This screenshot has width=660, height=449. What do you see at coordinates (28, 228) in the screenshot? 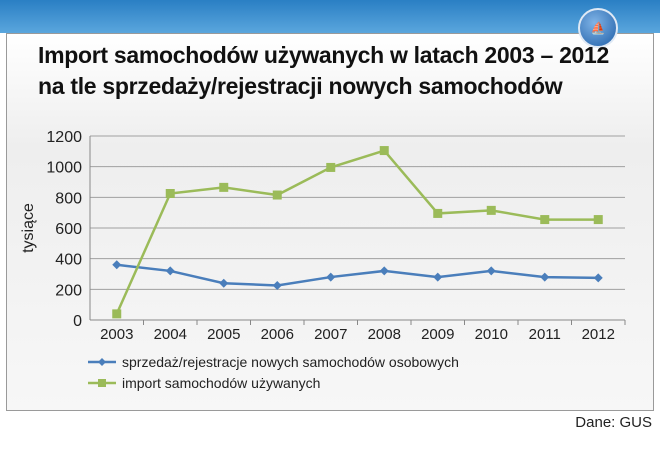
I see `y-axis-label: tysiące` at bounding box center [28, 228].